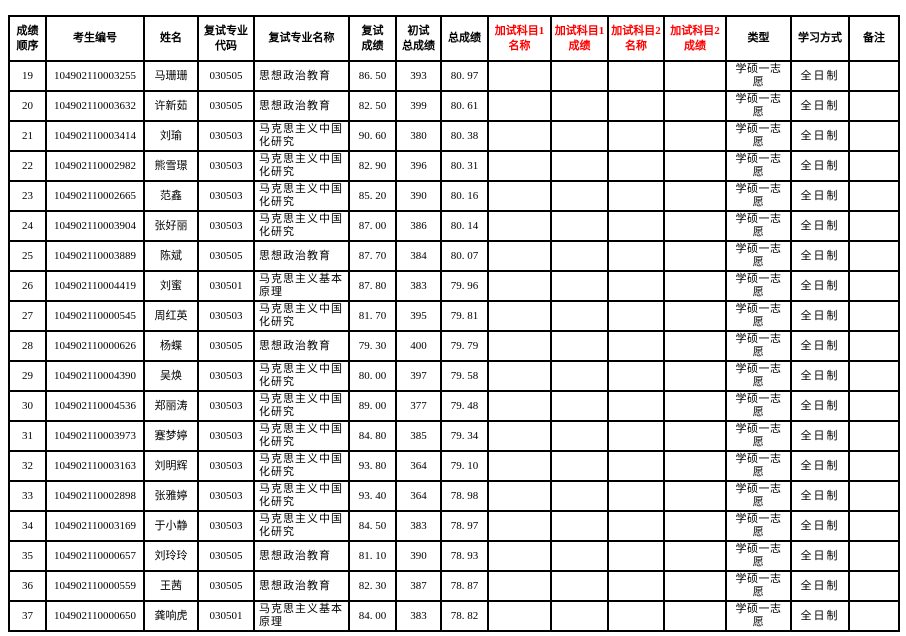 This screenshot has height=636, width=906. I want to click on cell-total-score: 79. 34, so click(464, 436).